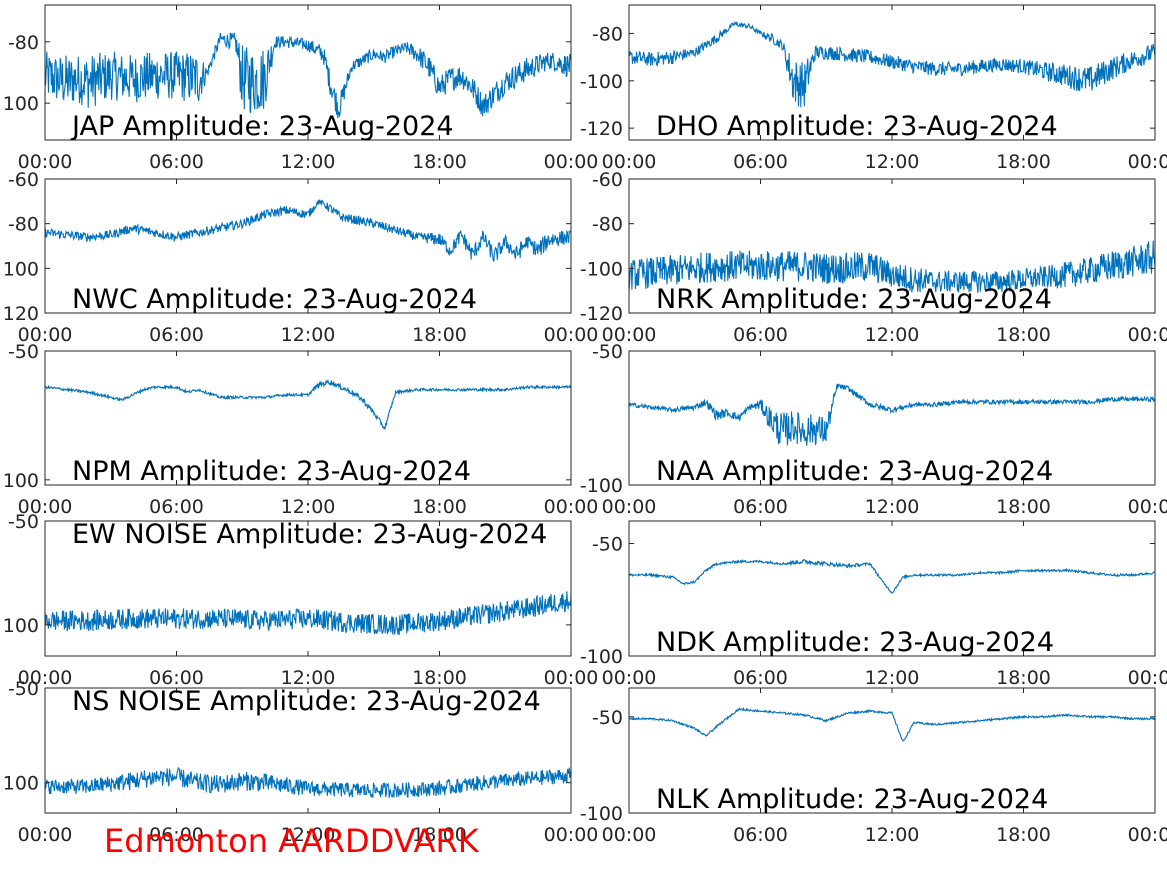 This screenshot has height=875, width=1167. Describe the element at coordinates (308, 231) in the screenshot. I see `trace-nwc` at that location.